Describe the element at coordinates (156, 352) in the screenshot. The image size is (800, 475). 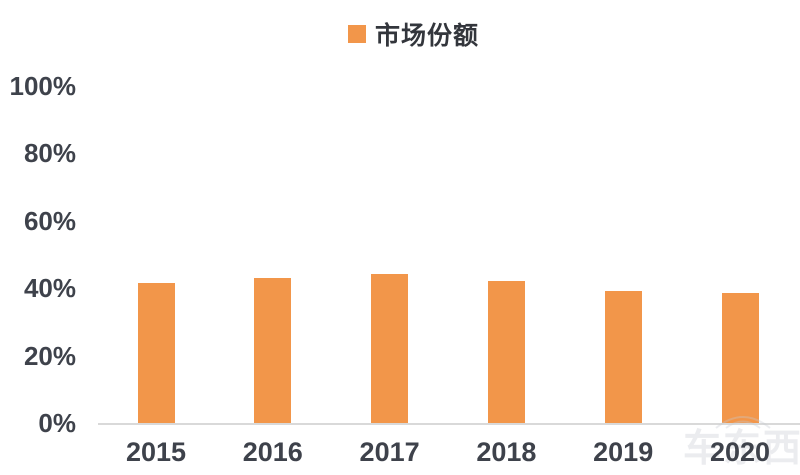
I see `bar-2015` at that location.